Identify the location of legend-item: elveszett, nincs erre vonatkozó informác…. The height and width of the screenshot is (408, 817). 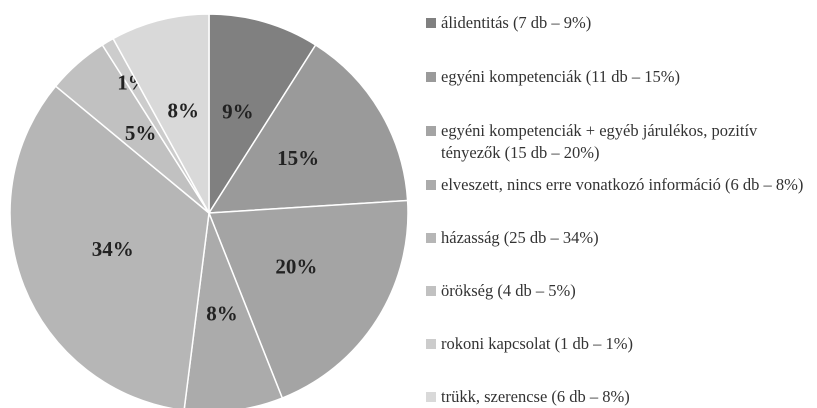
(616, 185).